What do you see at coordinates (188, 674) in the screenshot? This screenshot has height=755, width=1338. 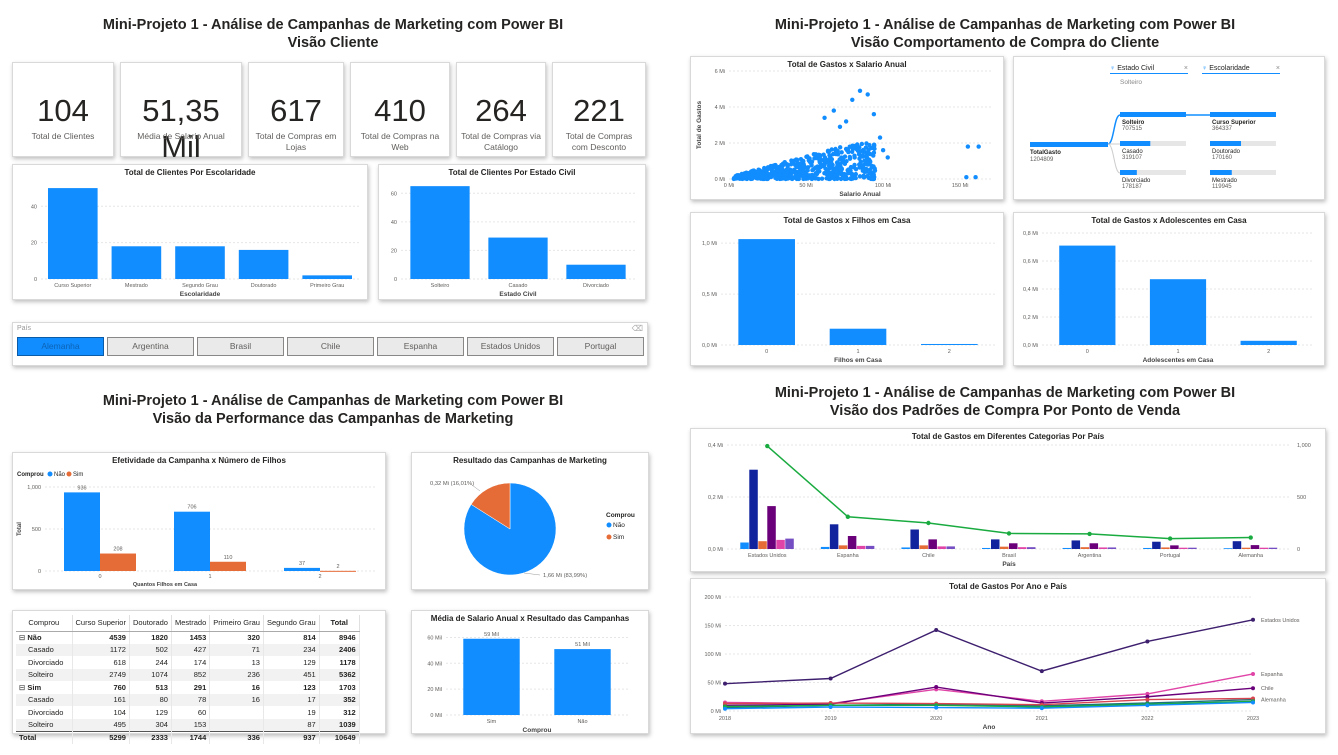 I see `table-row: Solteiro 2749 1074 852 236 451 5362` at bounding box center [188, 674].